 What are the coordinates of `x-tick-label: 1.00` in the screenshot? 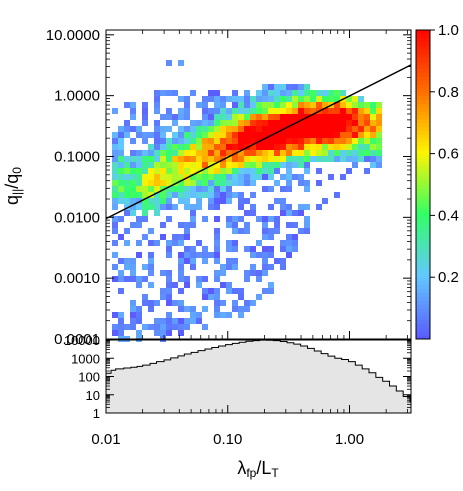 It's located at (349, 439).